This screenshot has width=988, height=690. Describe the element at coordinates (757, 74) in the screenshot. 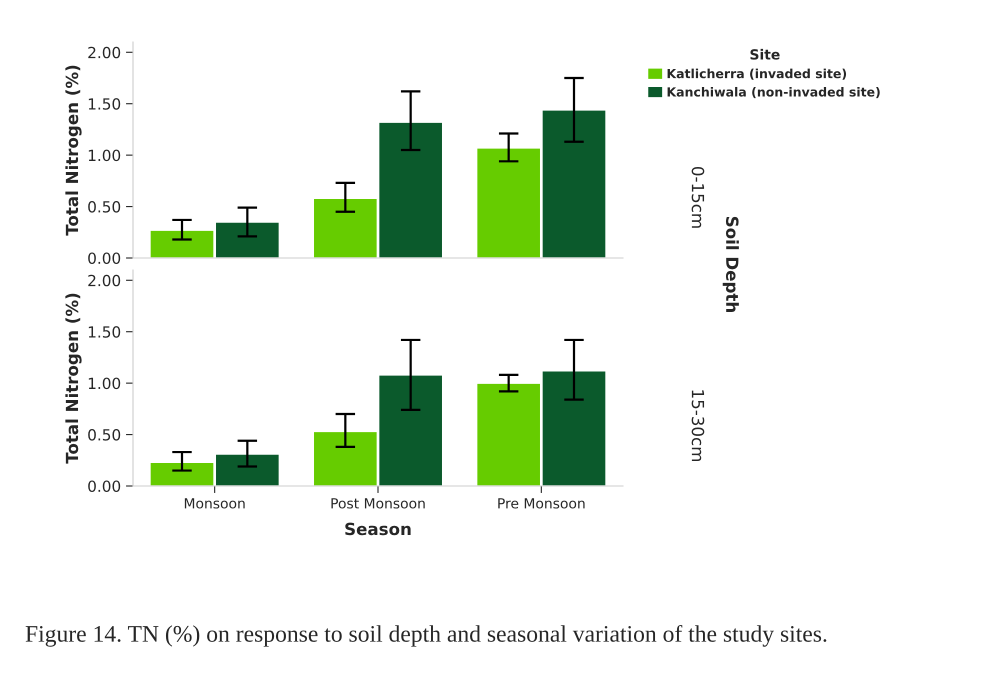

I see `legend-label: Katlicherra (invaded site)` at that location.